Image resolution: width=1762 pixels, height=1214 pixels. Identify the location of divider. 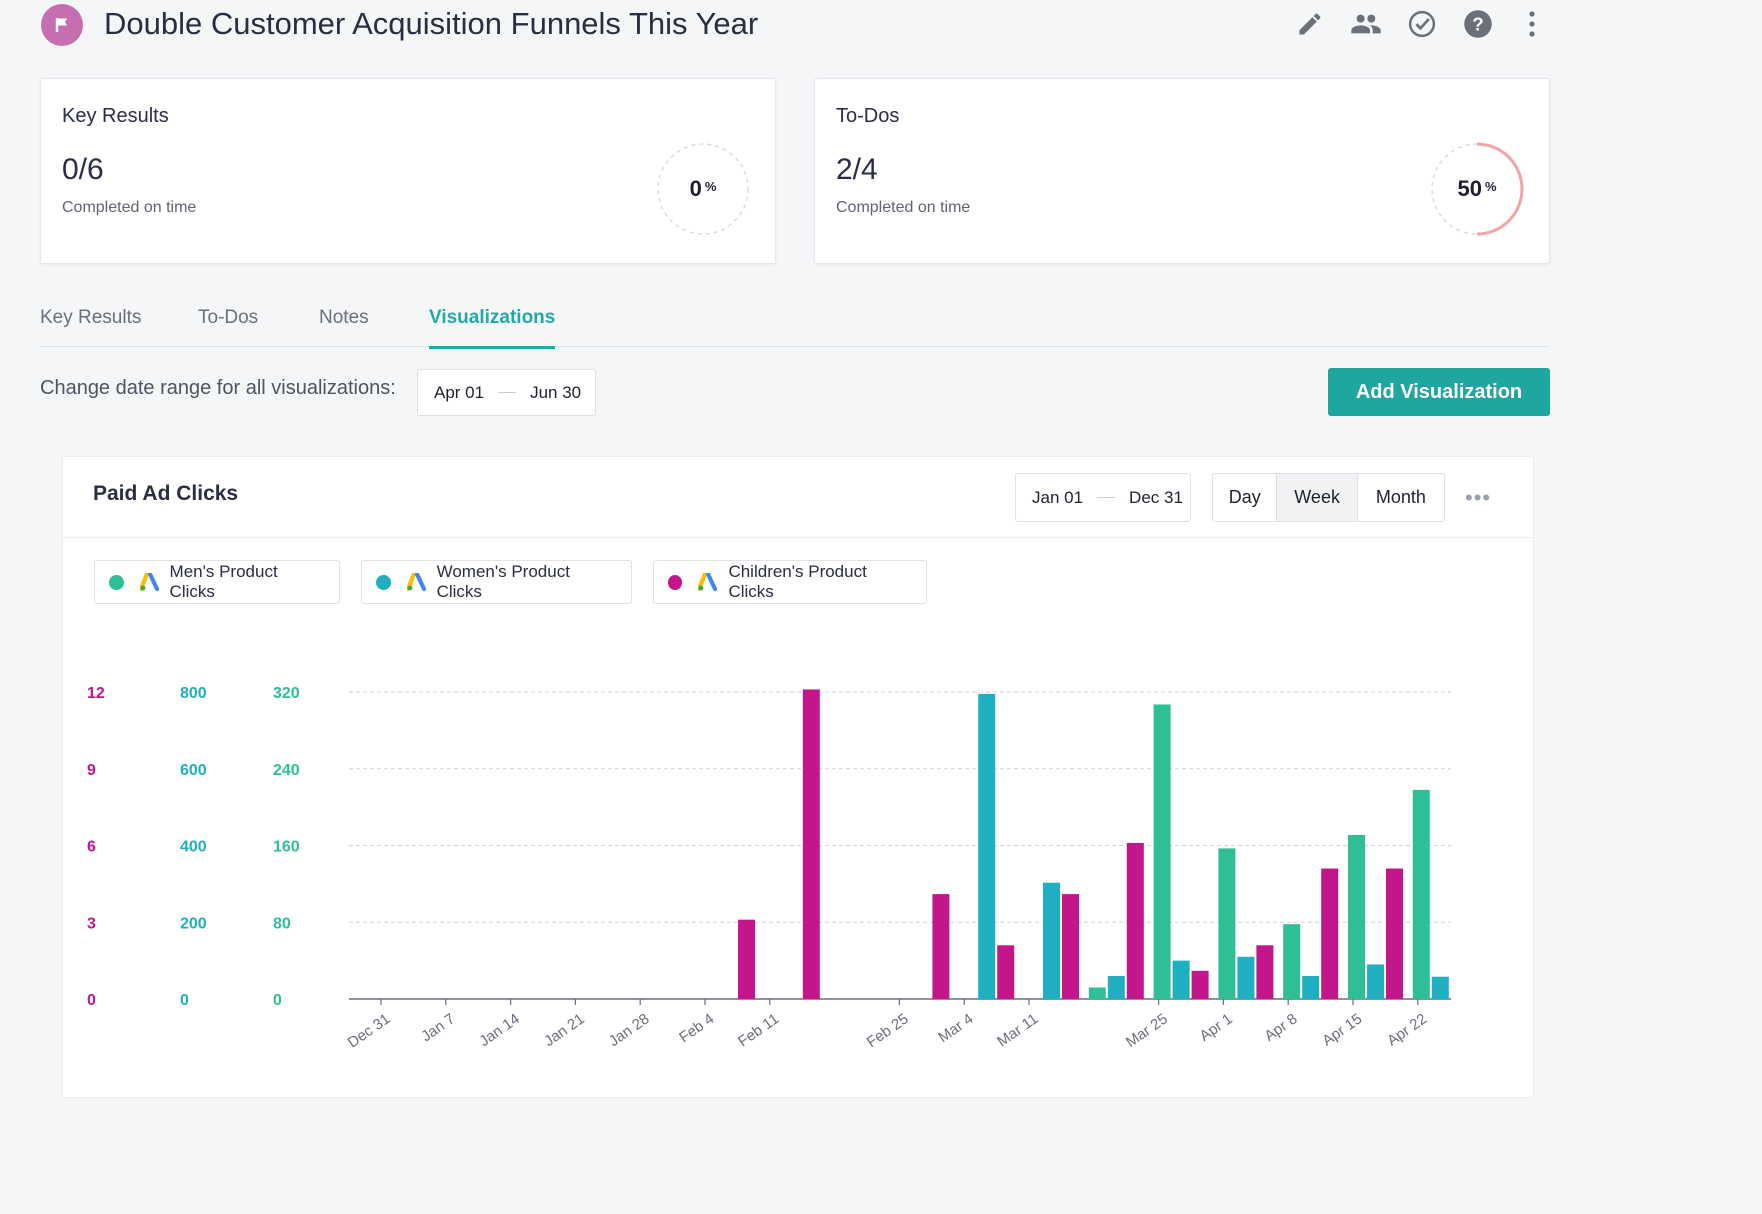
(798, 537).